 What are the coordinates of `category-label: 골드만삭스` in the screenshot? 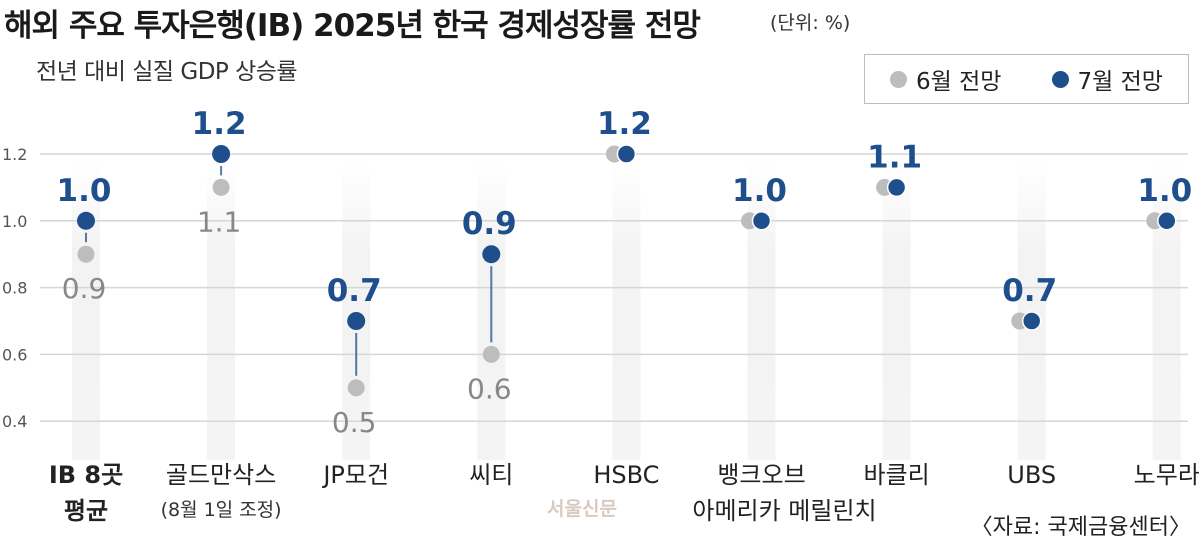 It's located at (221, 475).